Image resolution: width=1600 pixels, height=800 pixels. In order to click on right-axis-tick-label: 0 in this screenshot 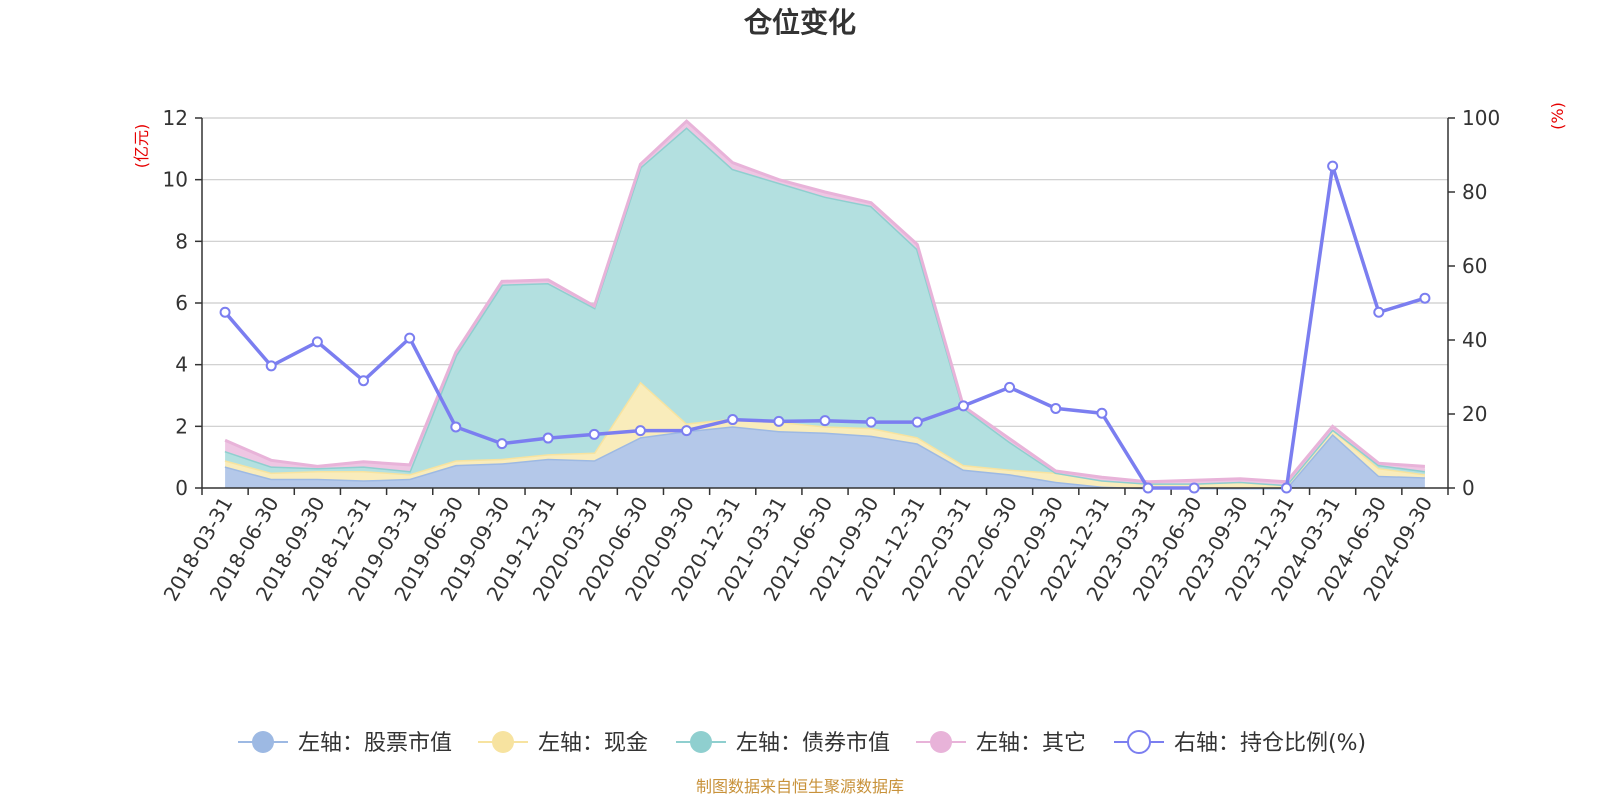, I will do `click(1468, 488)`.